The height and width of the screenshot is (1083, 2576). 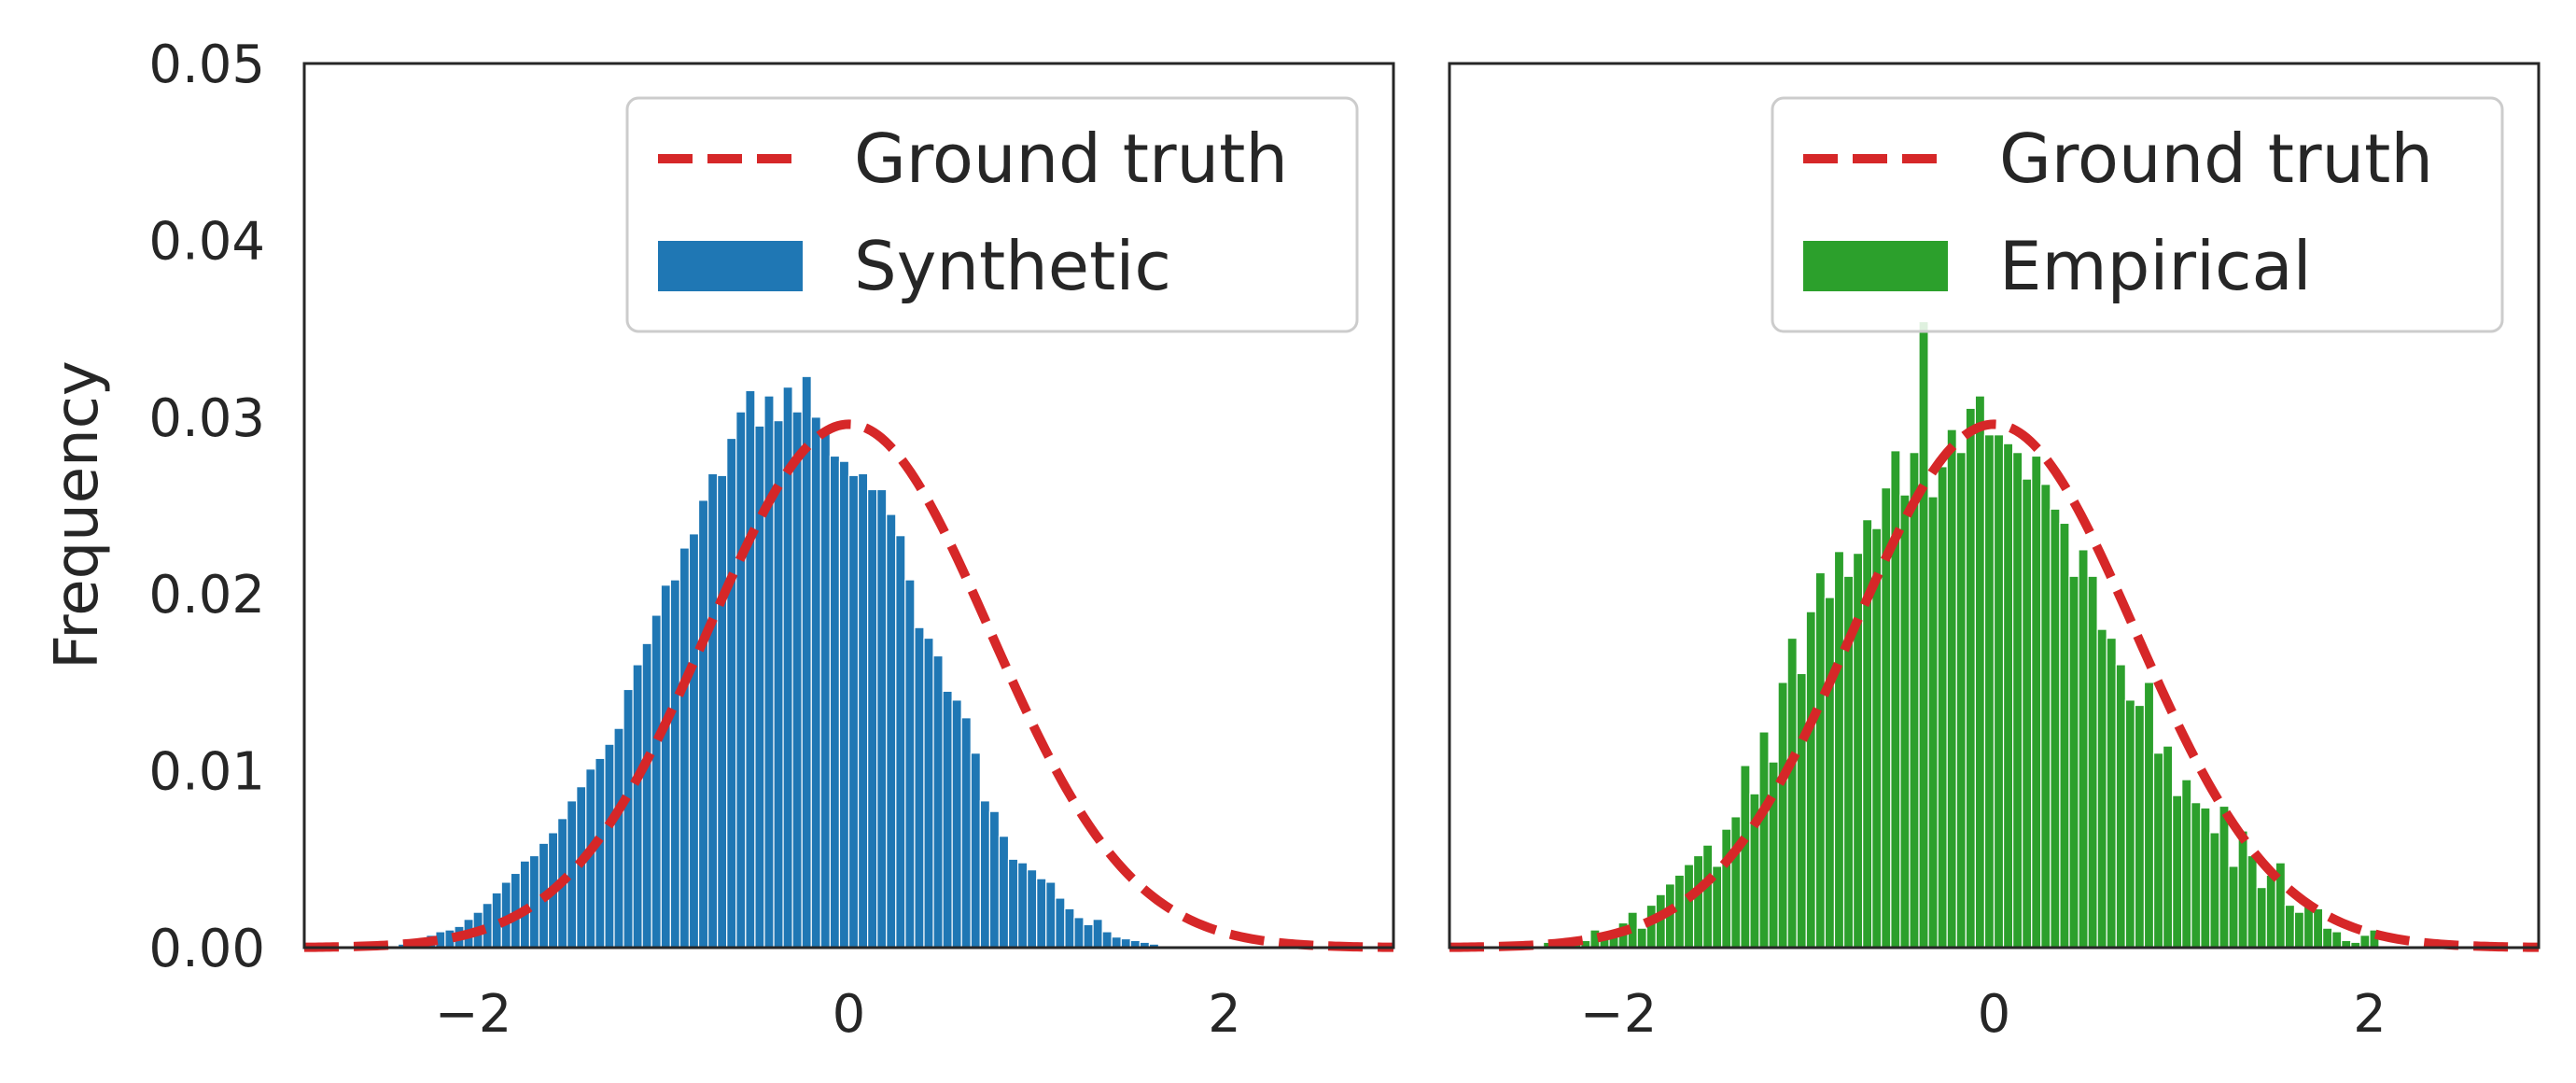 I want to click on y-axis-label: Frequency, so click(x=77, y=514).